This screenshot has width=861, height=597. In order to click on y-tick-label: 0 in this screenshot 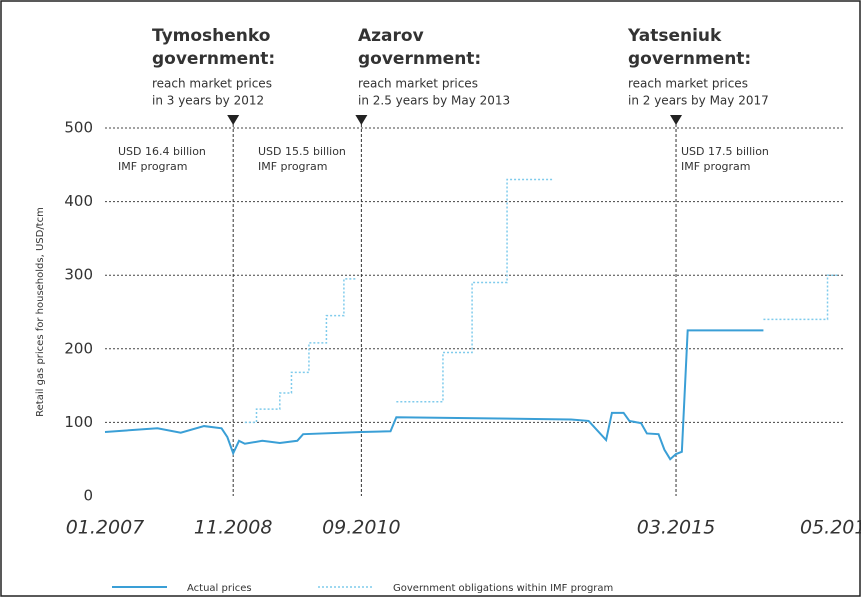, I will do `click(88, 496)`.